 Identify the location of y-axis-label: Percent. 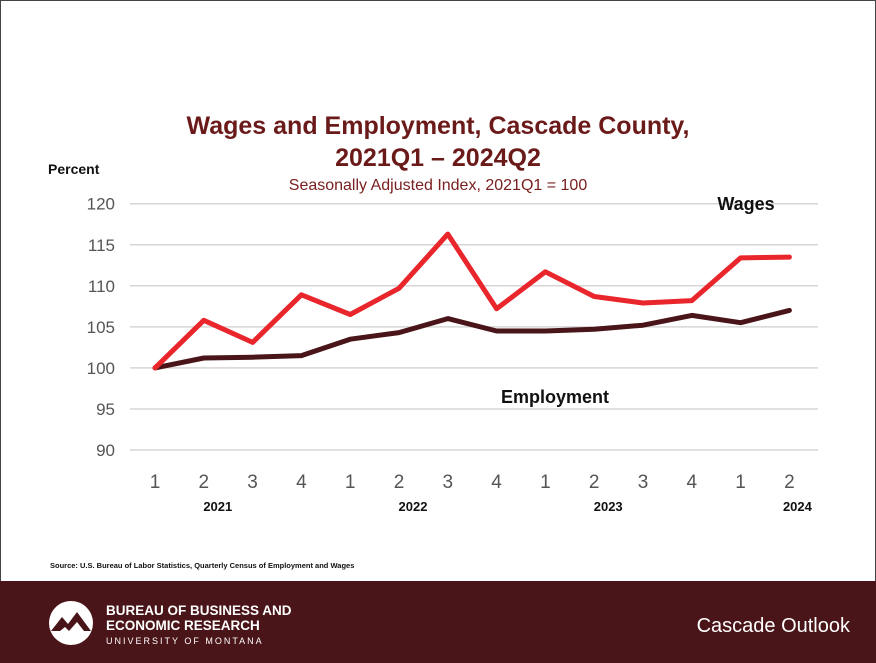
(74, 169).